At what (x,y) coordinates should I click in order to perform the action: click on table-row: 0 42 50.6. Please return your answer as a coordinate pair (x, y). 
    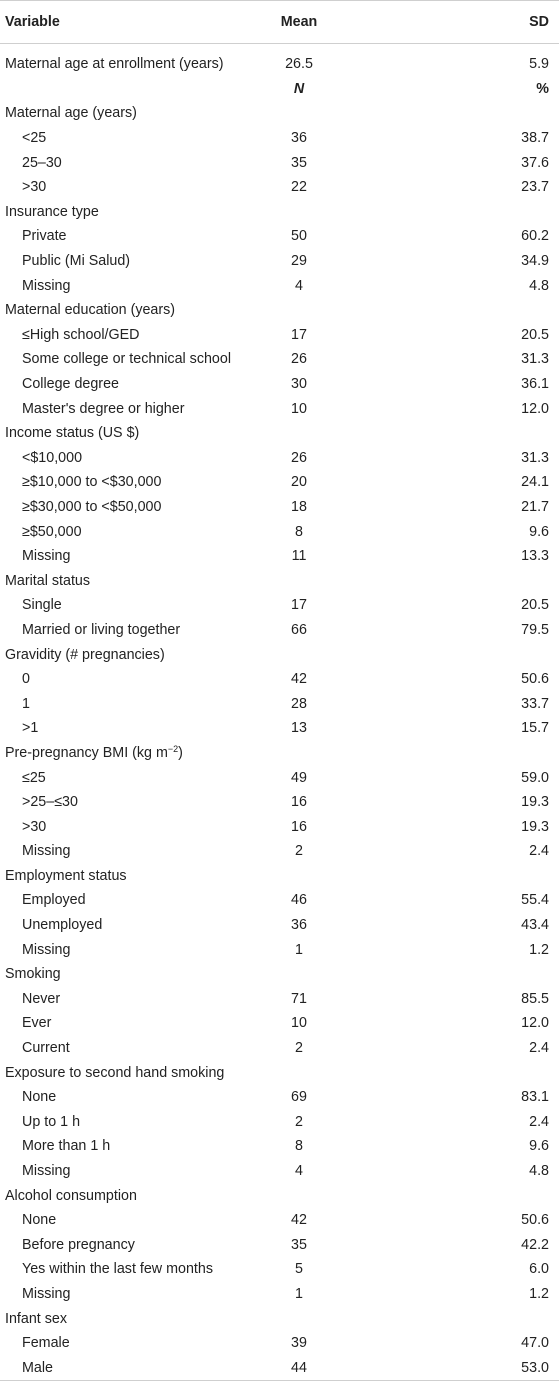
    Looking at the image, I should click on (279, 679).